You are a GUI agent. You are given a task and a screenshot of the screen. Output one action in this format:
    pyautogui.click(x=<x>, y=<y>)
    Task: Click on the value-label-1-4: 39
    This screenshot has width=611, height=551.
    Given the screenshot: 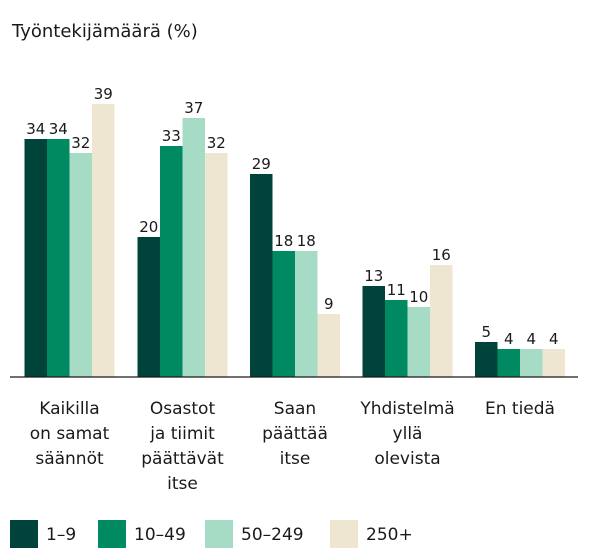 What is the action you would take?
    pyautogui.click(x=103, y=94)
    